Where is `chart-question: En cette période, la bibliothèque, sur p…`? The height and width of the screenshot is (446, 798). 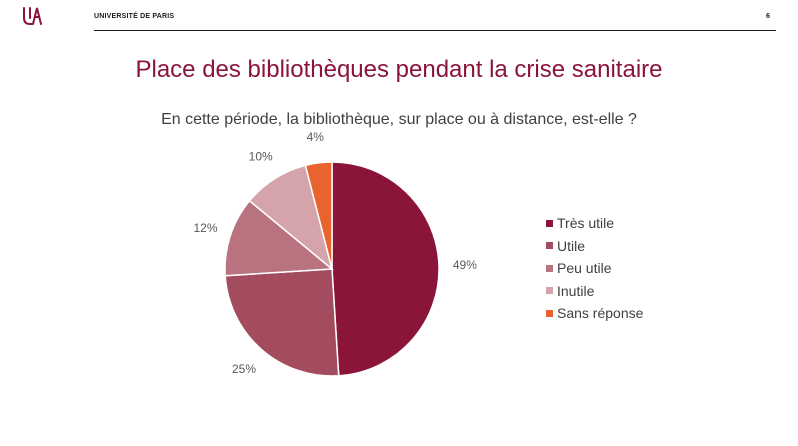 chart-question: En cette période, la bibliothèque, sur p… is located at coordinates (399, 119).